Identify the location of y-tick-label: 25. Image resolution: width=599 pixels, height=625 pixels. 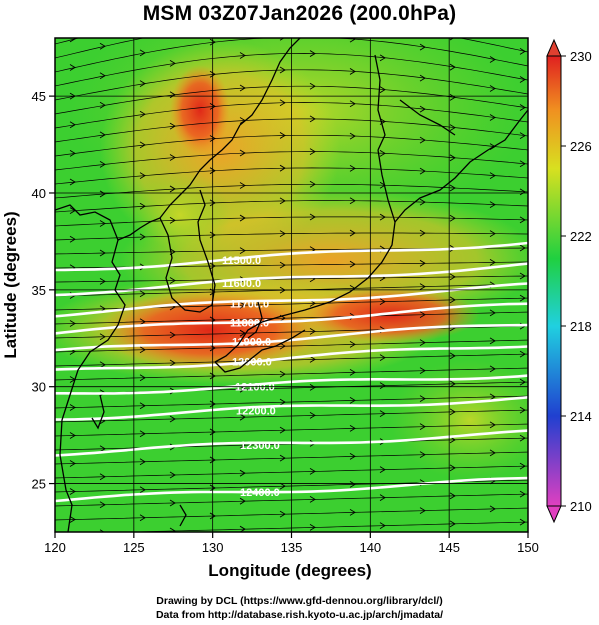
(39, 484).